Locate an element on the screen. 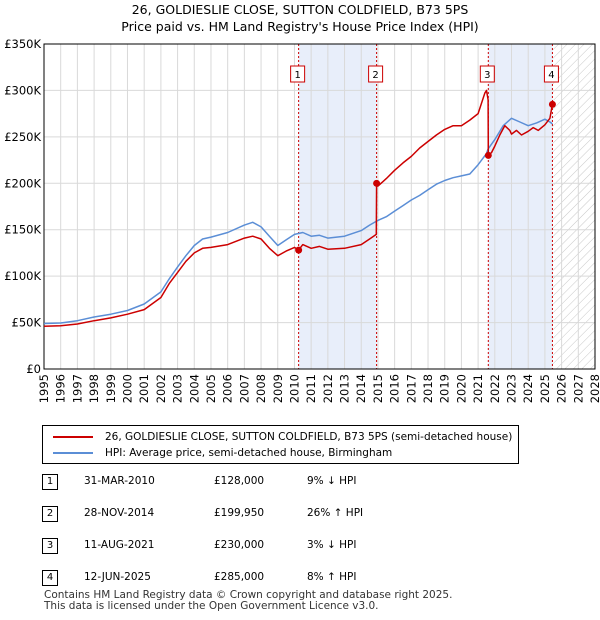 The height and width of the screenshot is (620, 600). y-tick-label: £50K is located at coordinates (27, 323).